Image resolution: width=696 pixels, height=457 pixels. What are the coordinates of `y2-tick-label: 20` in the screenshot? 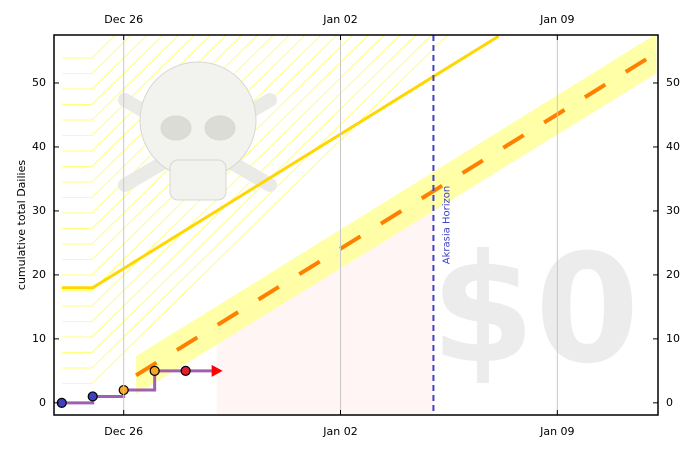 It's located at (673, 274).